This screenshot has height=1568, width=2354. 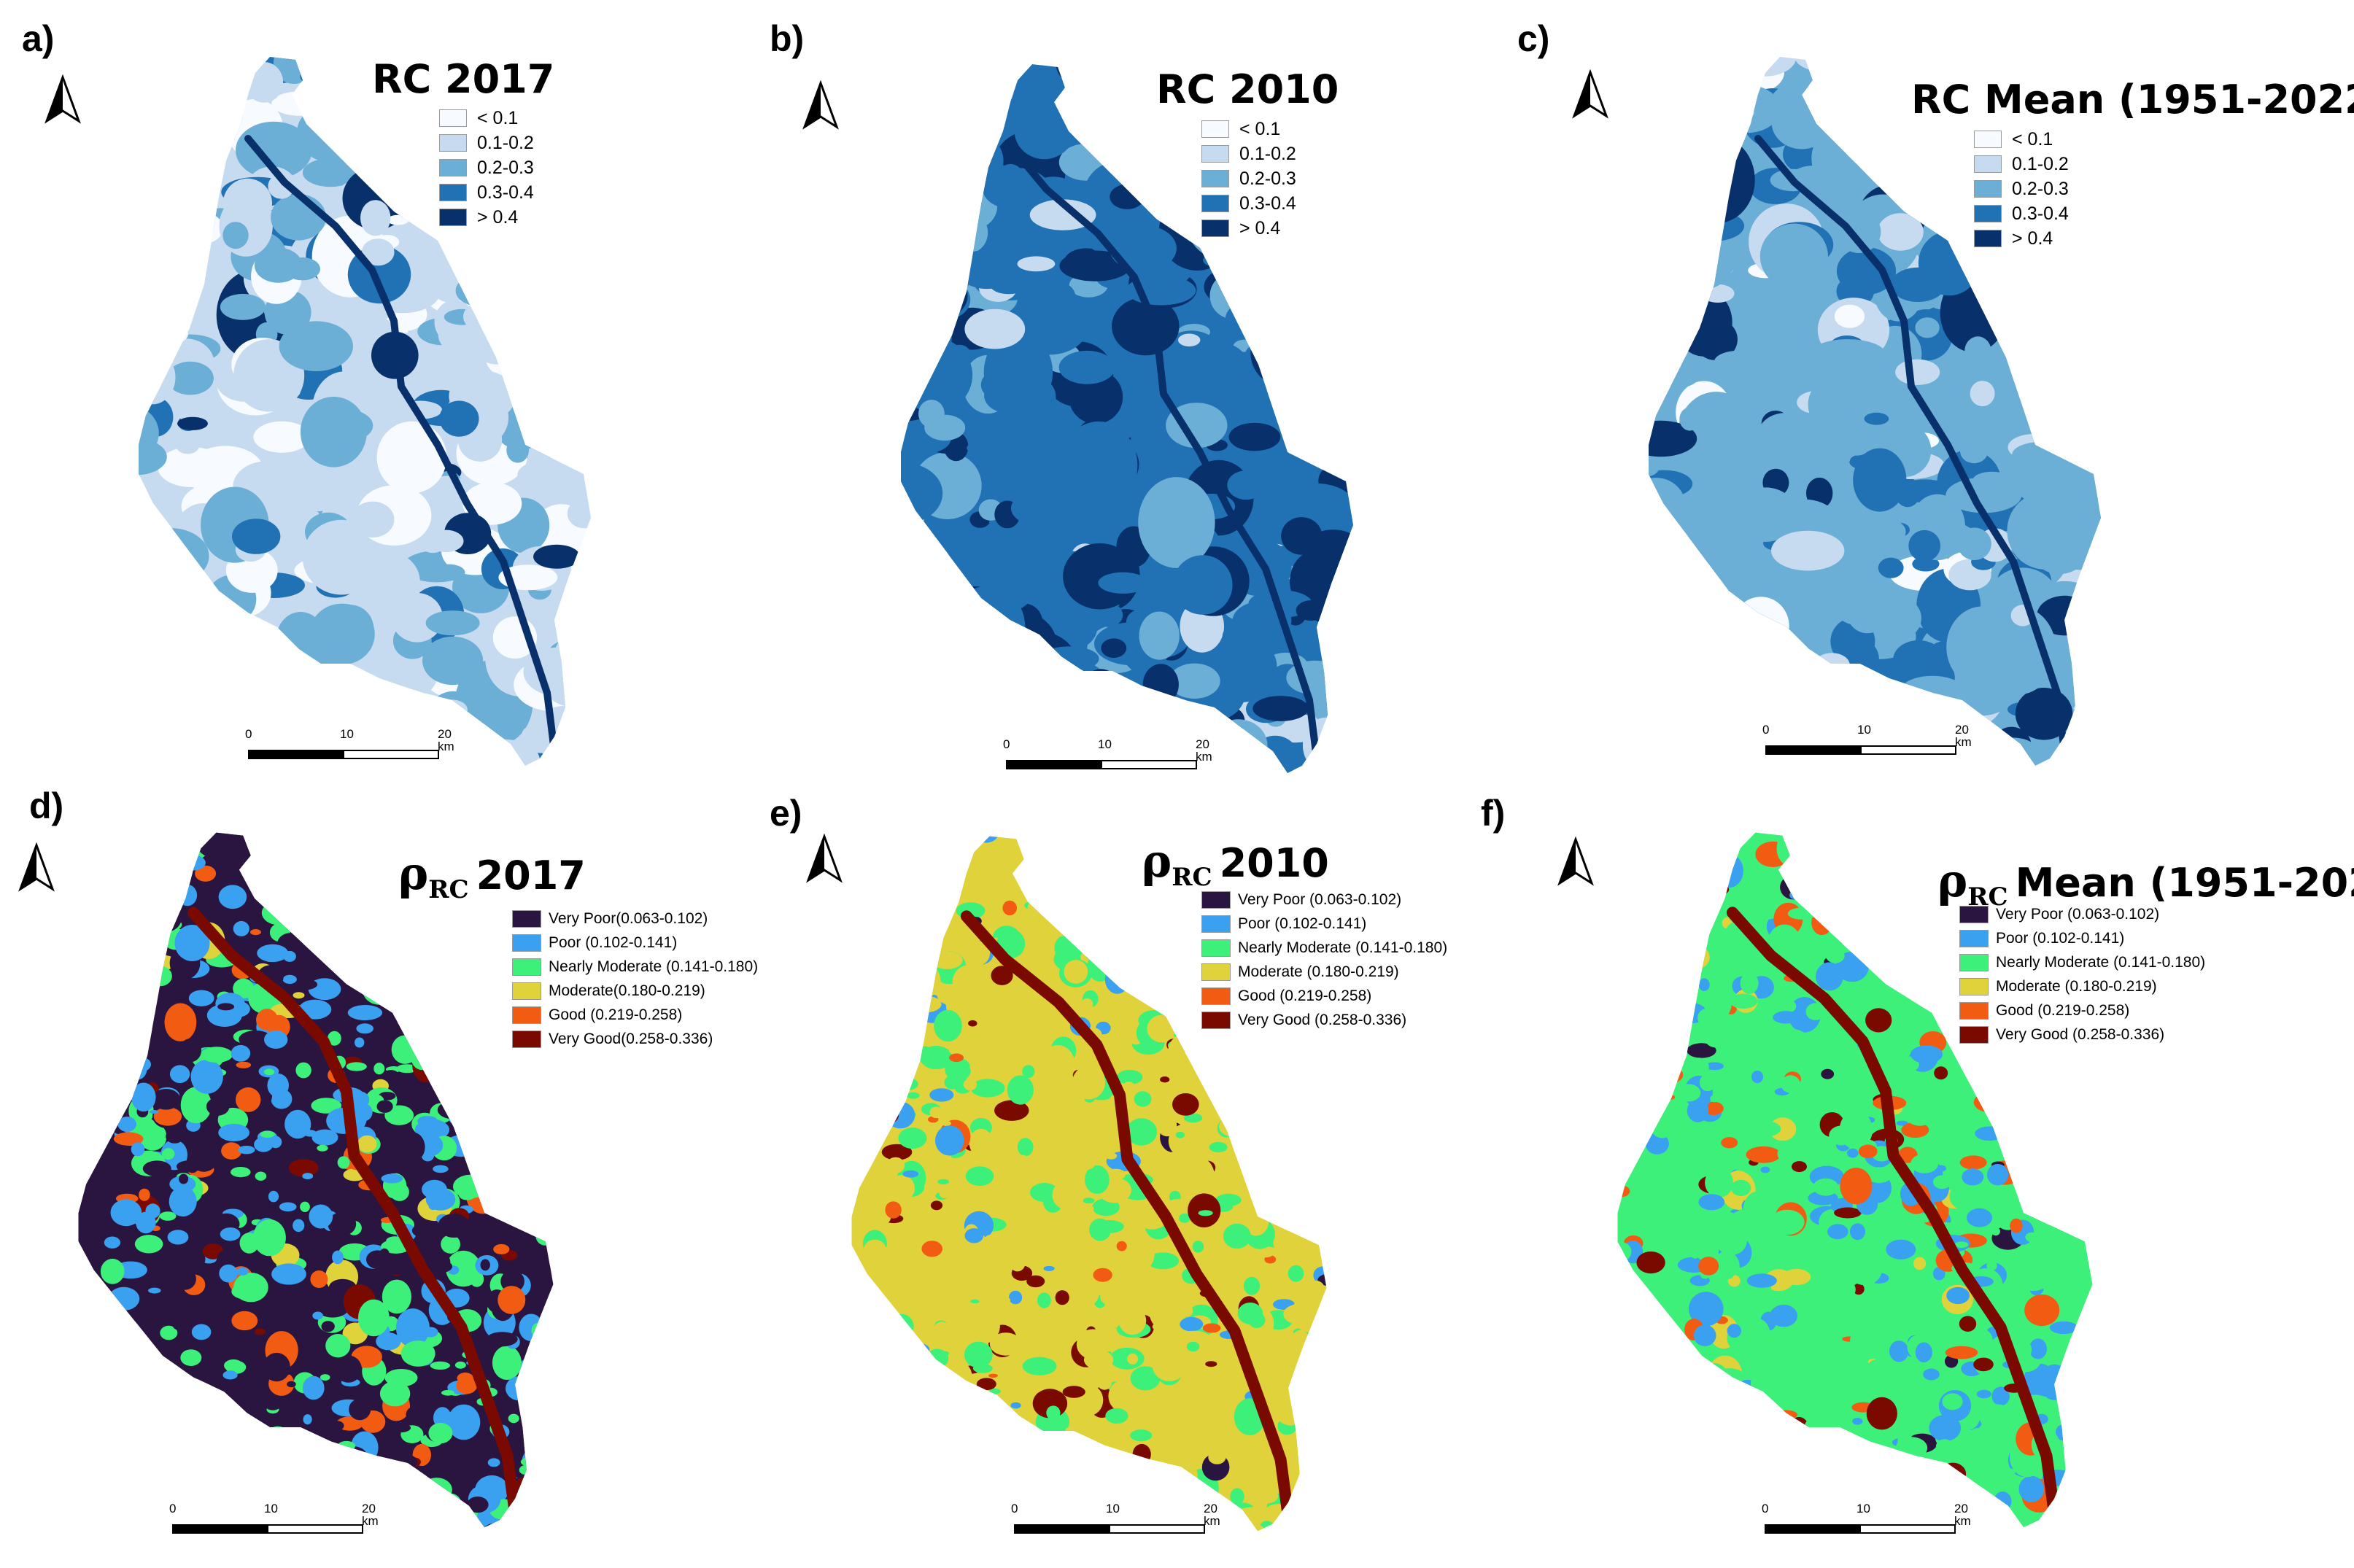 I want to click on map-title: ρRC 2010, so click(x=1235, y=864).